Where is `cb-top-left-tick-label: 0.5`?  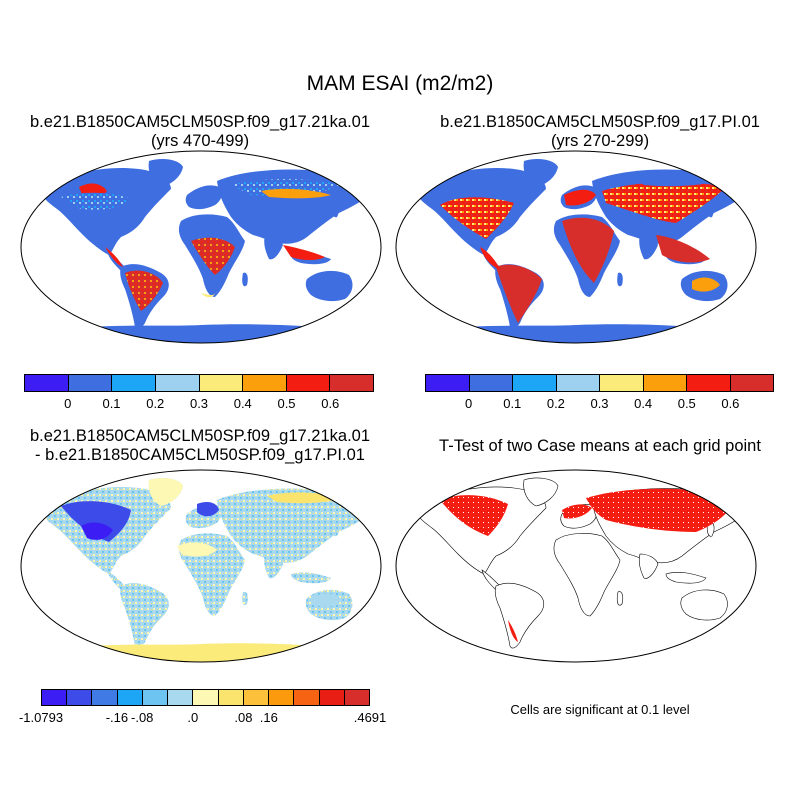 cb-top-left-tick-label: 0.5 is located at coordinates (286, 403).